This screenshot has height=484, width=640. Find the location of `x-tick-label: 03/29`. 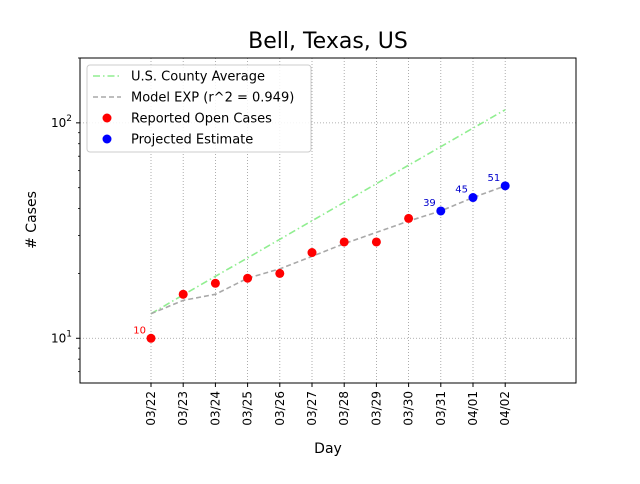

x-tick-label: 03/29 is located at coordinates (376, 408).